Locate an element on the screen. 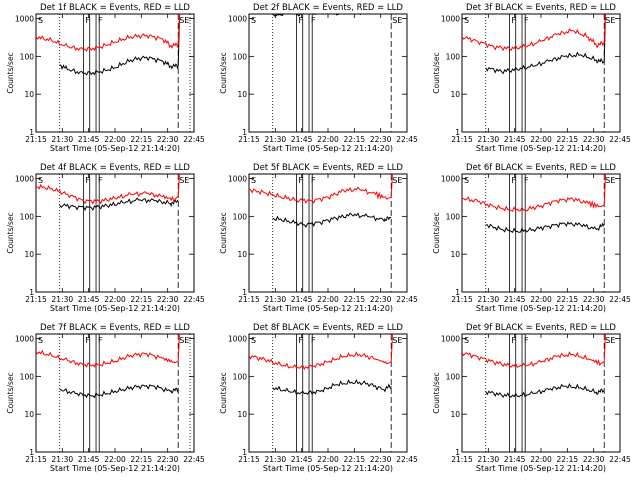  panel-title: Det 8f BLACK = Events, RED = LLD is located at coordinates (328, 328).